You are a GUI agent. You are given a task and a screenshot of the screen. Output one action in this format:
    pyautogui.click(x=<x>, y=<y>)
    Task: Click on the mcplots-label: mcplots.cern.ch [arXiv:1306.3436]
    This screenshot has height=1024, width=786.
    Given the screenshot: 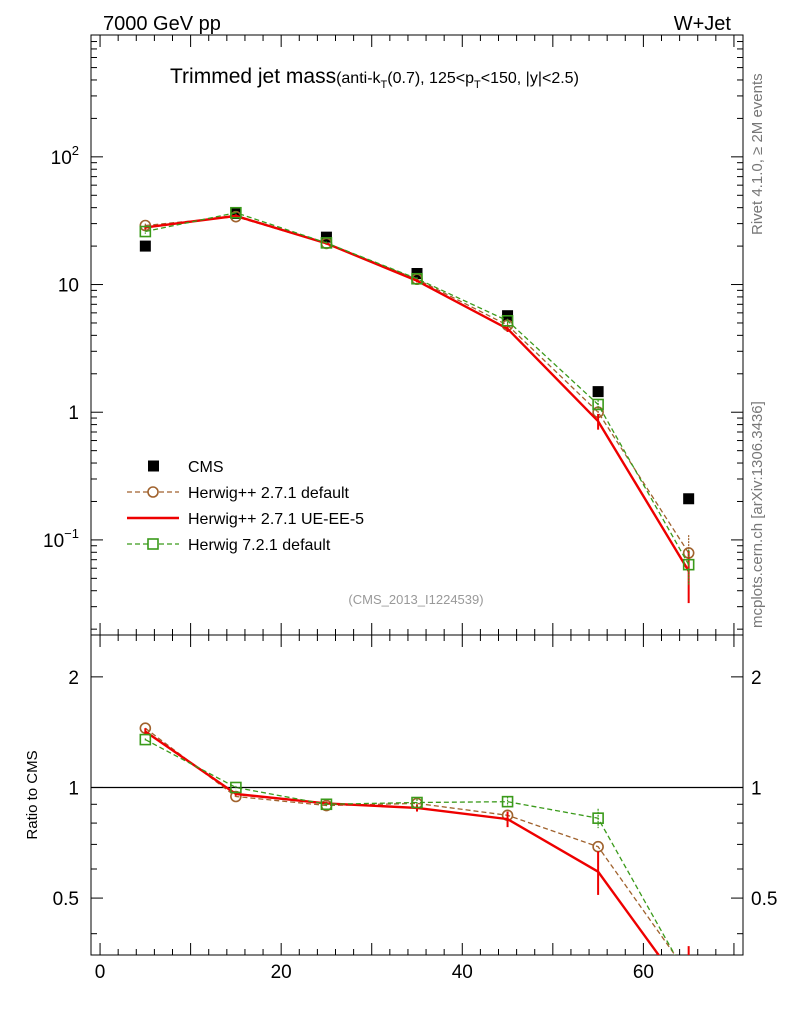 What is the action you would take?
    pyautogui.click(x=757, y=514)
    